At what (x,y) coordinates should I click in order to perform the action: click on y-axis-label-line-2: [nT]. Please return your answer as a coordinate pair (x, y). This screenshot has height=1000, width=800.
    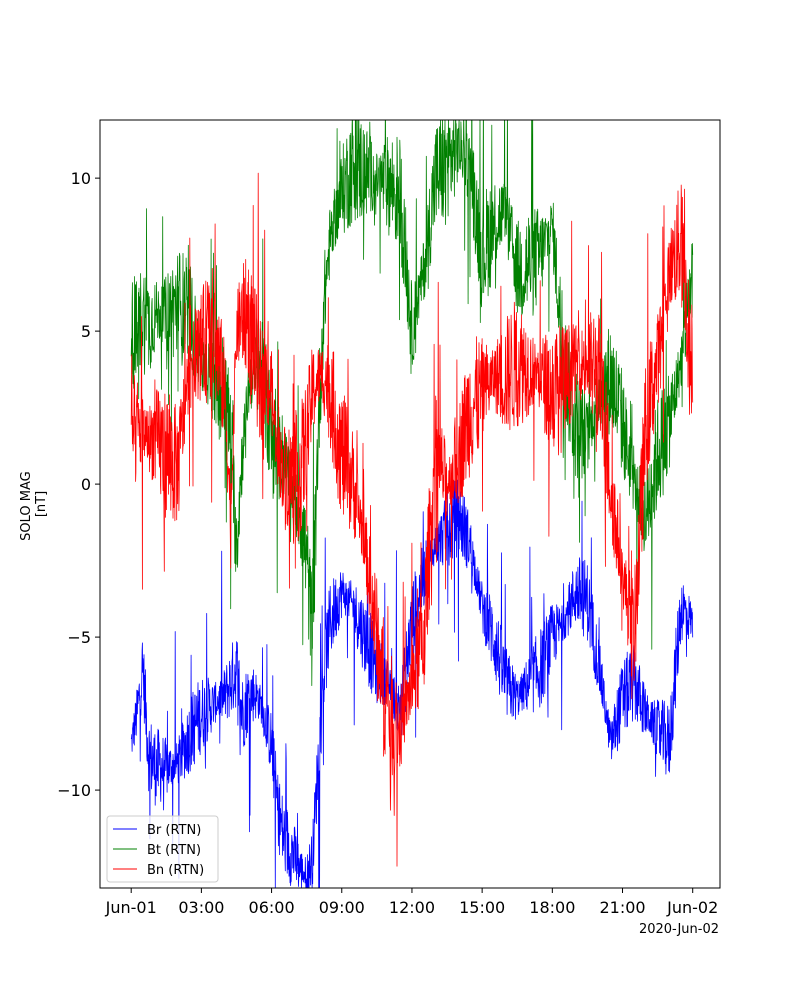
    Looking at the image, I should click on (41, 504).